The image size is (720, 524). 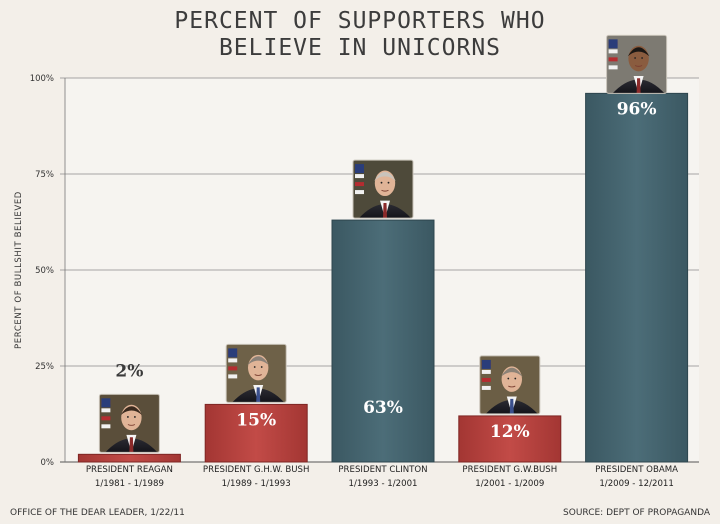 What do you see at coordinates (382, 470) in the screenshot?
I see `x-category-label: PRESIDENT CLINTON` at bounding box center [382, 470].